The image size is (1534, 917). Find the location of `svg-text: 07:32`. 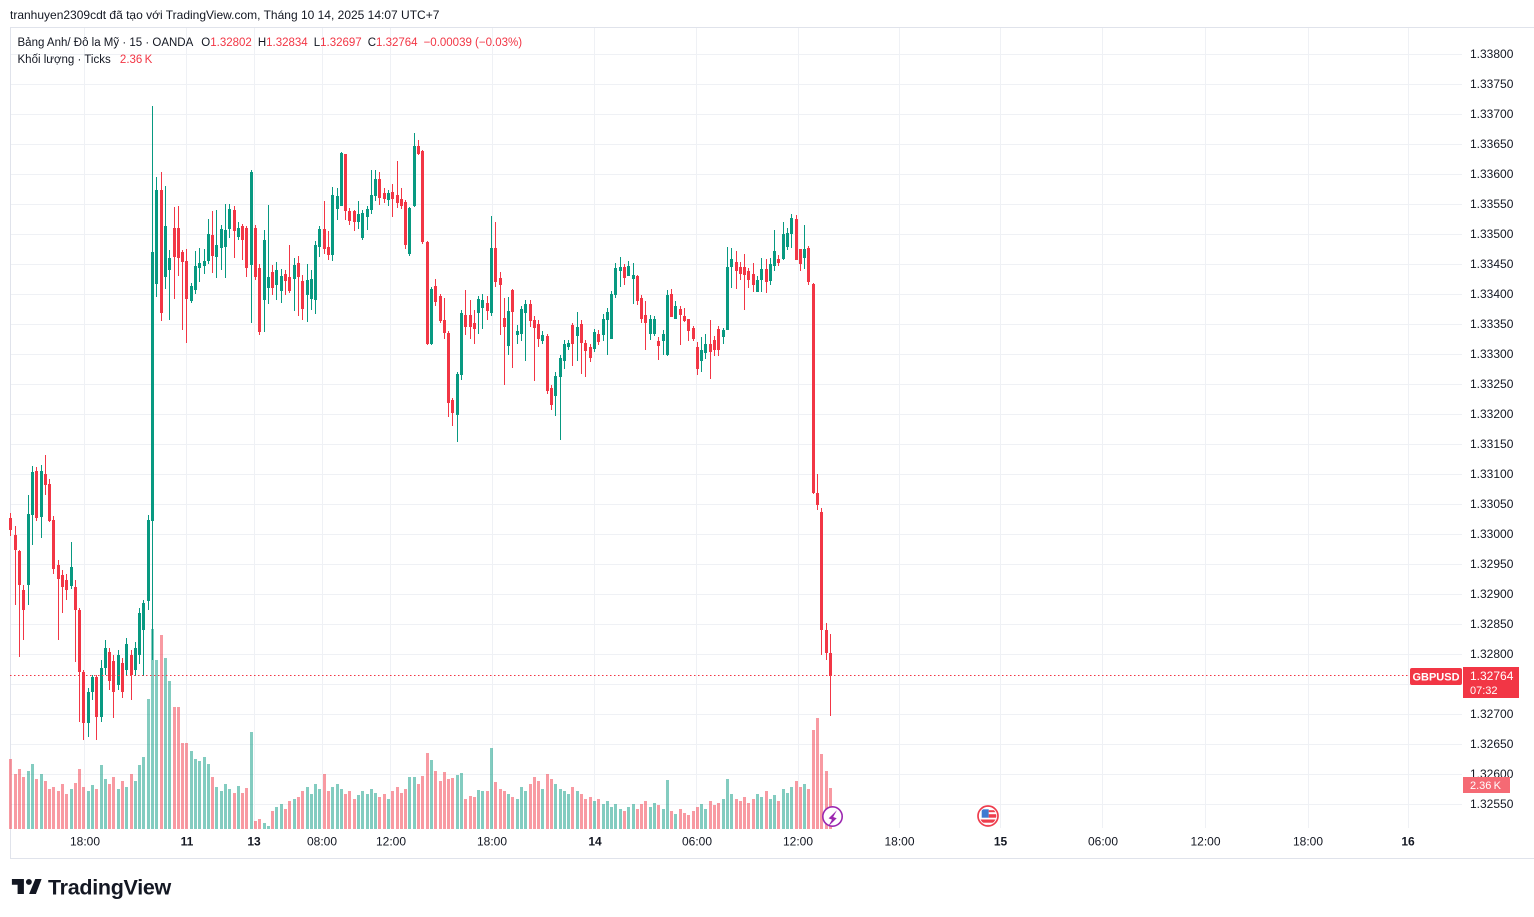

svg-text: 07:32 is located at coordinates (1484, 691).